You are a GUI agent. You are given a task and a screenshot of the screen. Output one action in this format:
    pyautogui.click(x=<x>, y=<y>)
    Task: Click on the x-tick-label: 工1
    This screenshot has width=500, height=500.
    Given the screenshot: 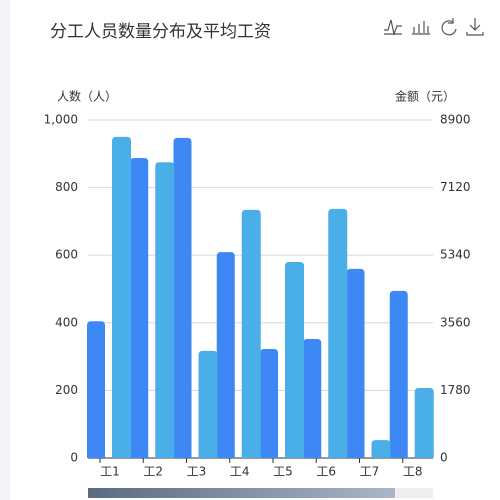 What is the action you would take?
    pyautogui.click(x=110, y=472)
    